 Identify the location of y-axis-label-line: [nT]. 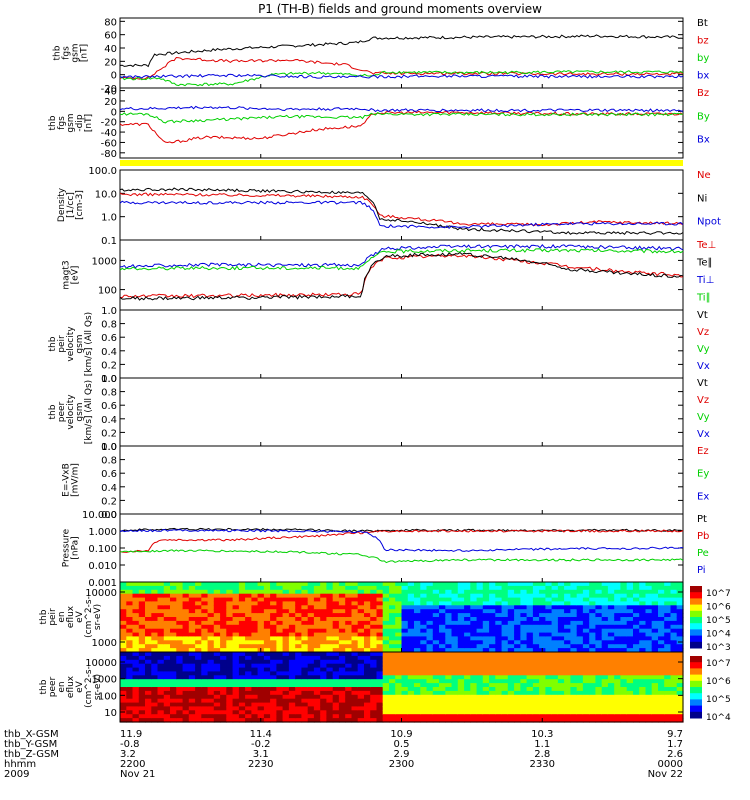
(85, 53).